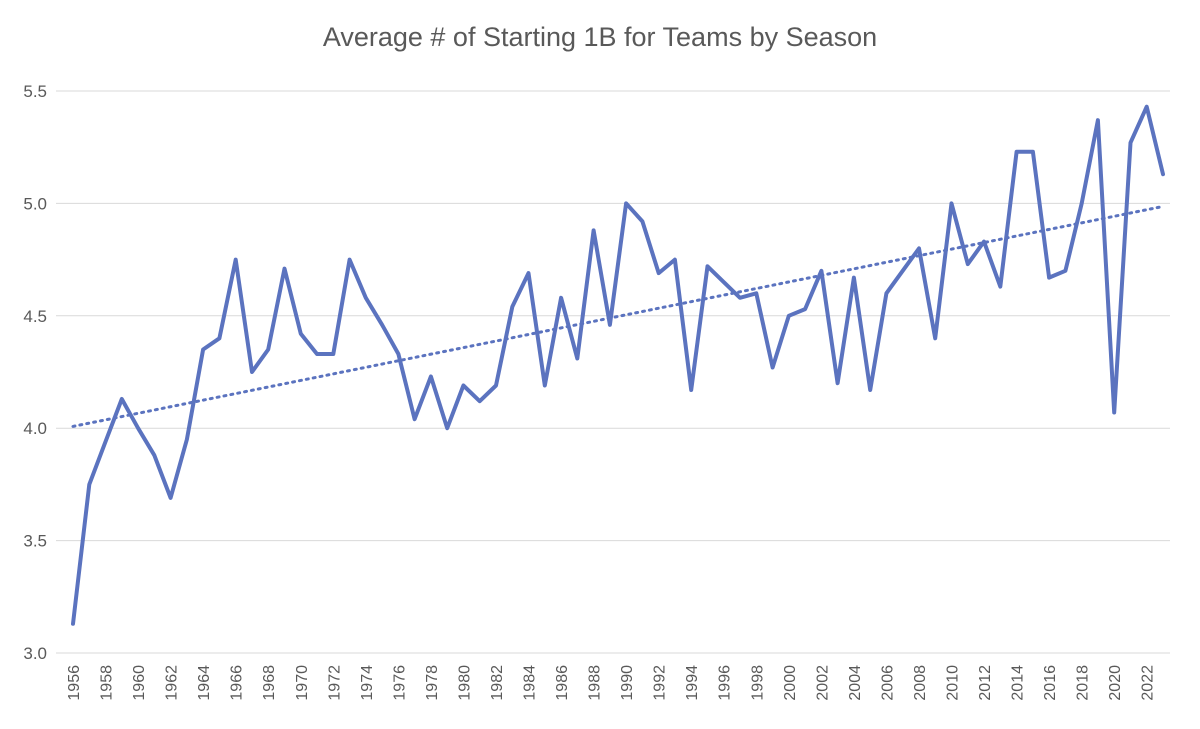 The image size is (1200, 729). I want to click on x-tick-label: 2012, so click(985, 683).